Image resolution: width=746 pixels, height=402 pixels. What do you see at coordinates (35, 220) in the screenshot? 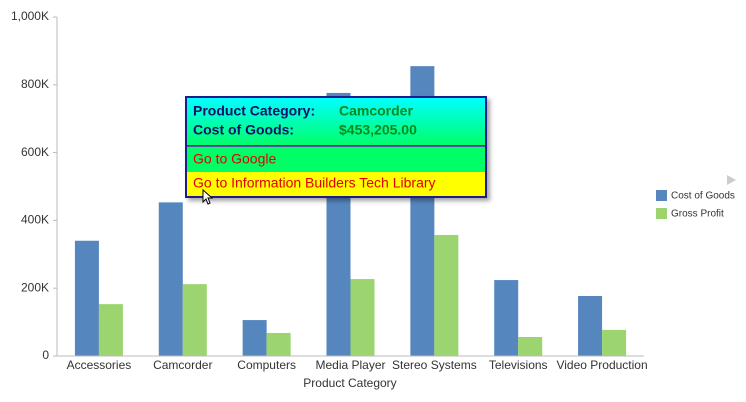
I see `y-tick-label: 400K` at bounding box center [35, 220].